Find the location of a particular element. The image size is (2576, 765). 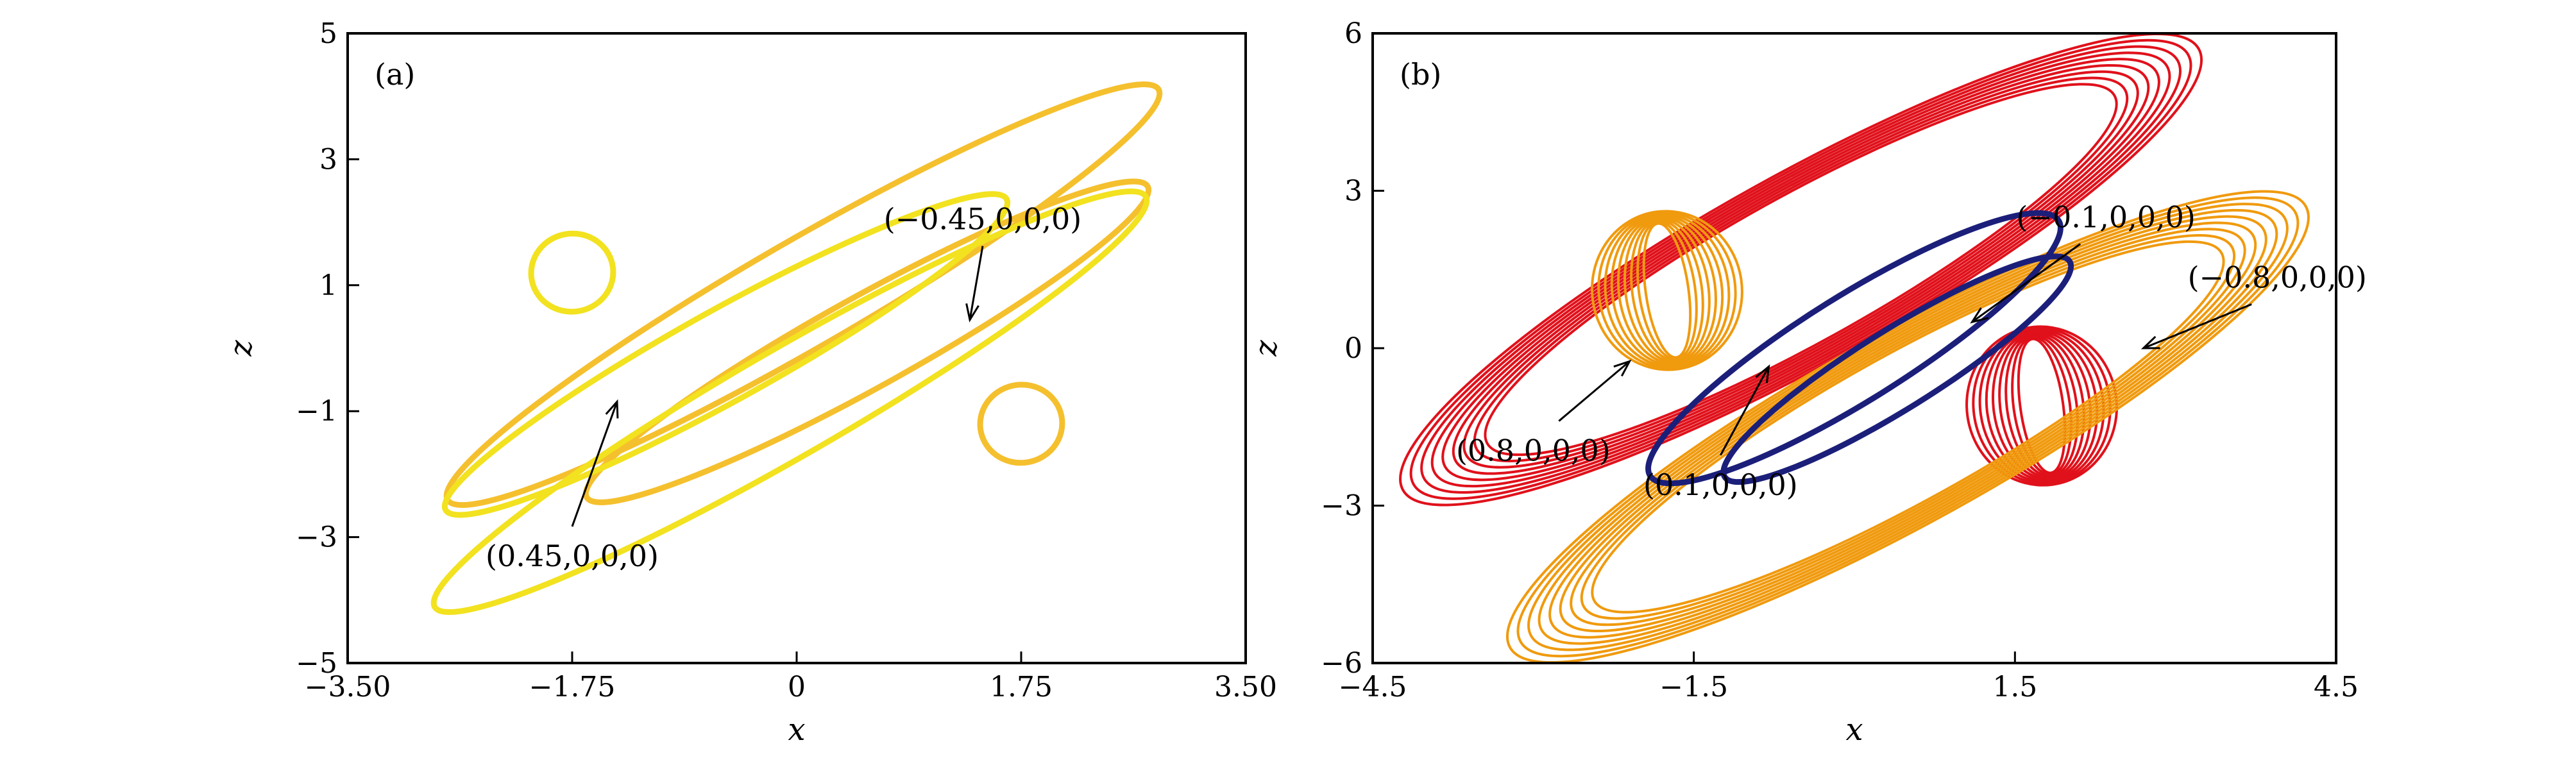

panel-label-b: (b) is located at coordinates (1420, 74).